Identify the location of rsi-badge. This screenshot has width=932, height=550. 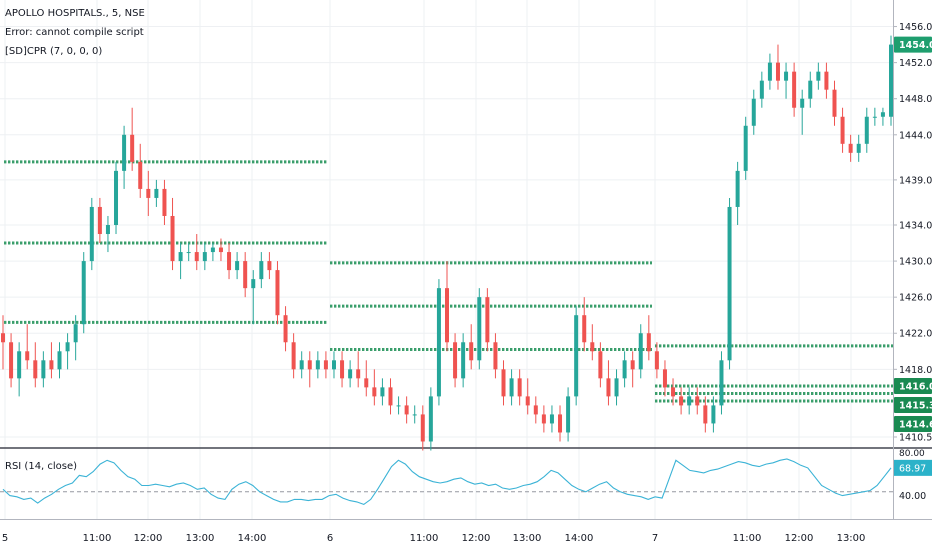
(913, 467).